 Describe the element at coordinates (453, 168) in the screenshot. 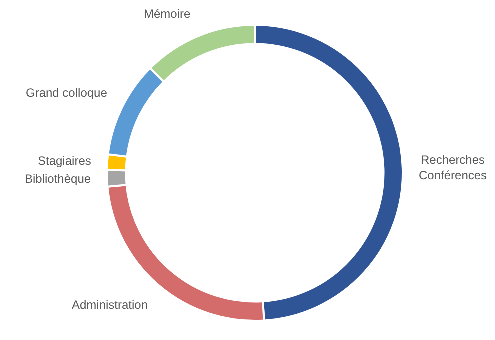

I see `slice-label: Recherches Conférences` at that location.